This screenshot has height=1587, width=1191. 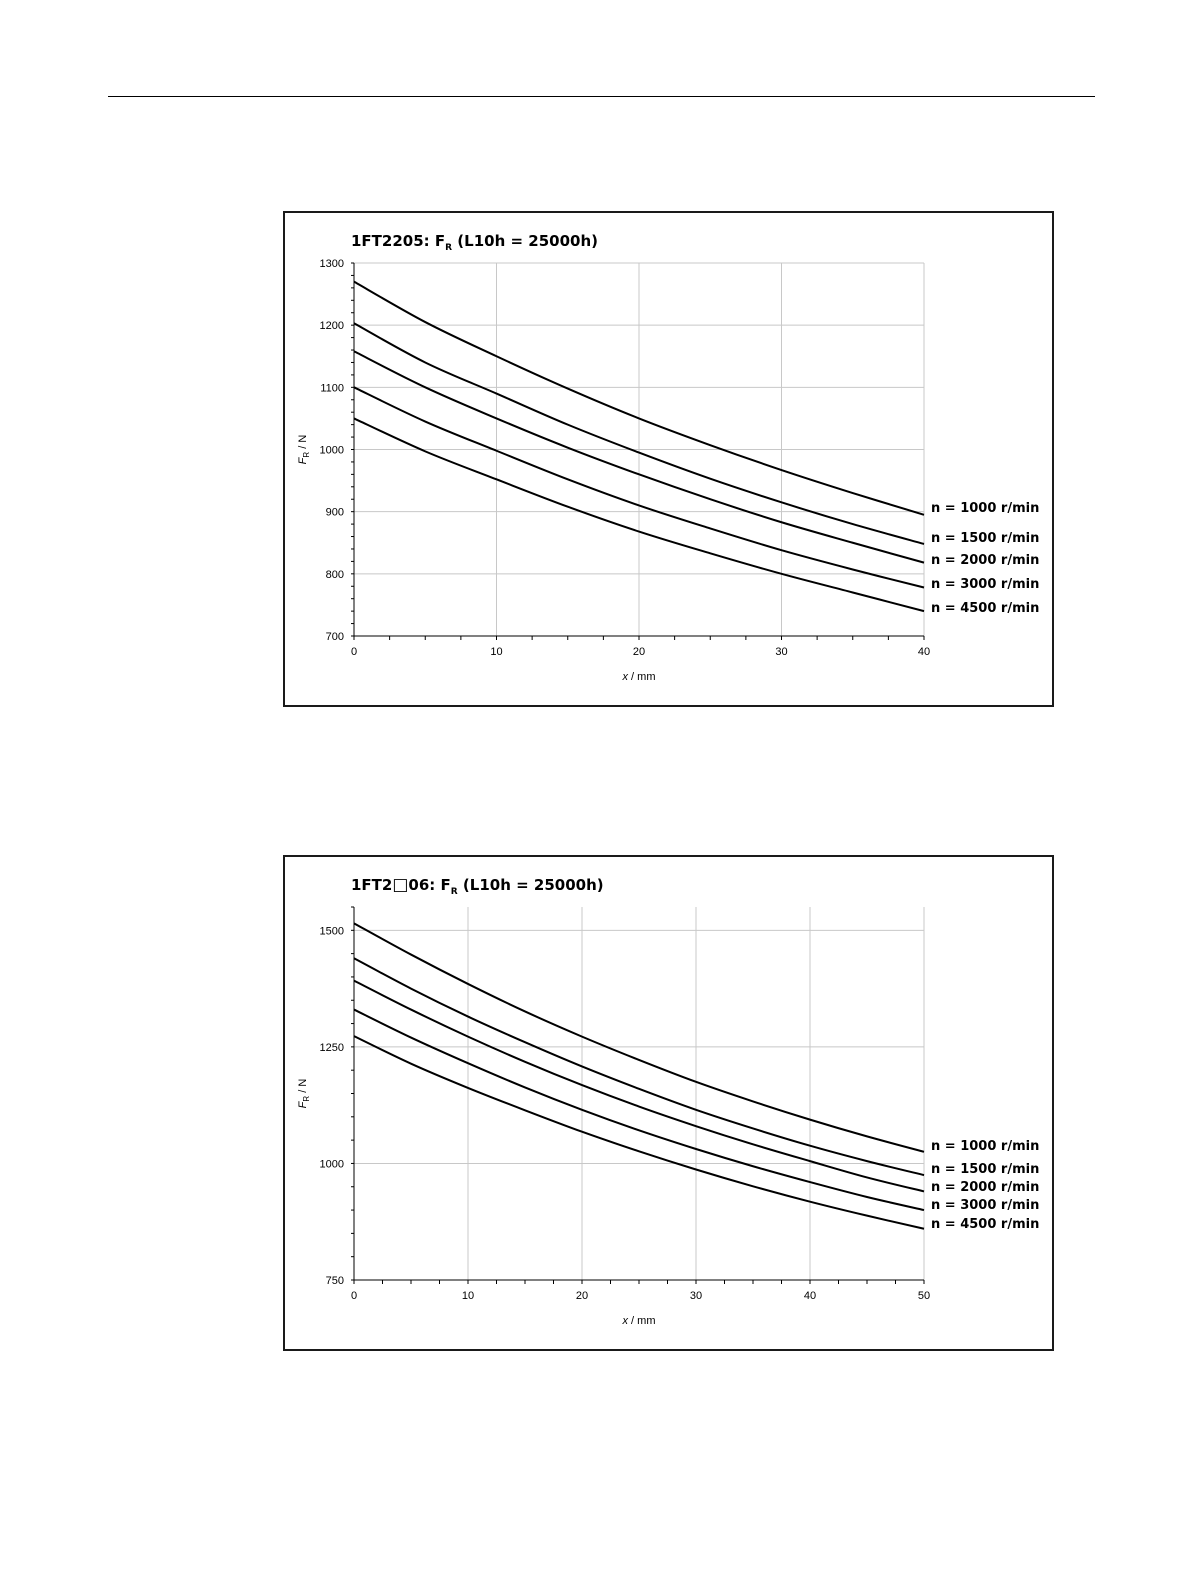 I want to click on y-tick-label: 800, so click(x=335, y=575).